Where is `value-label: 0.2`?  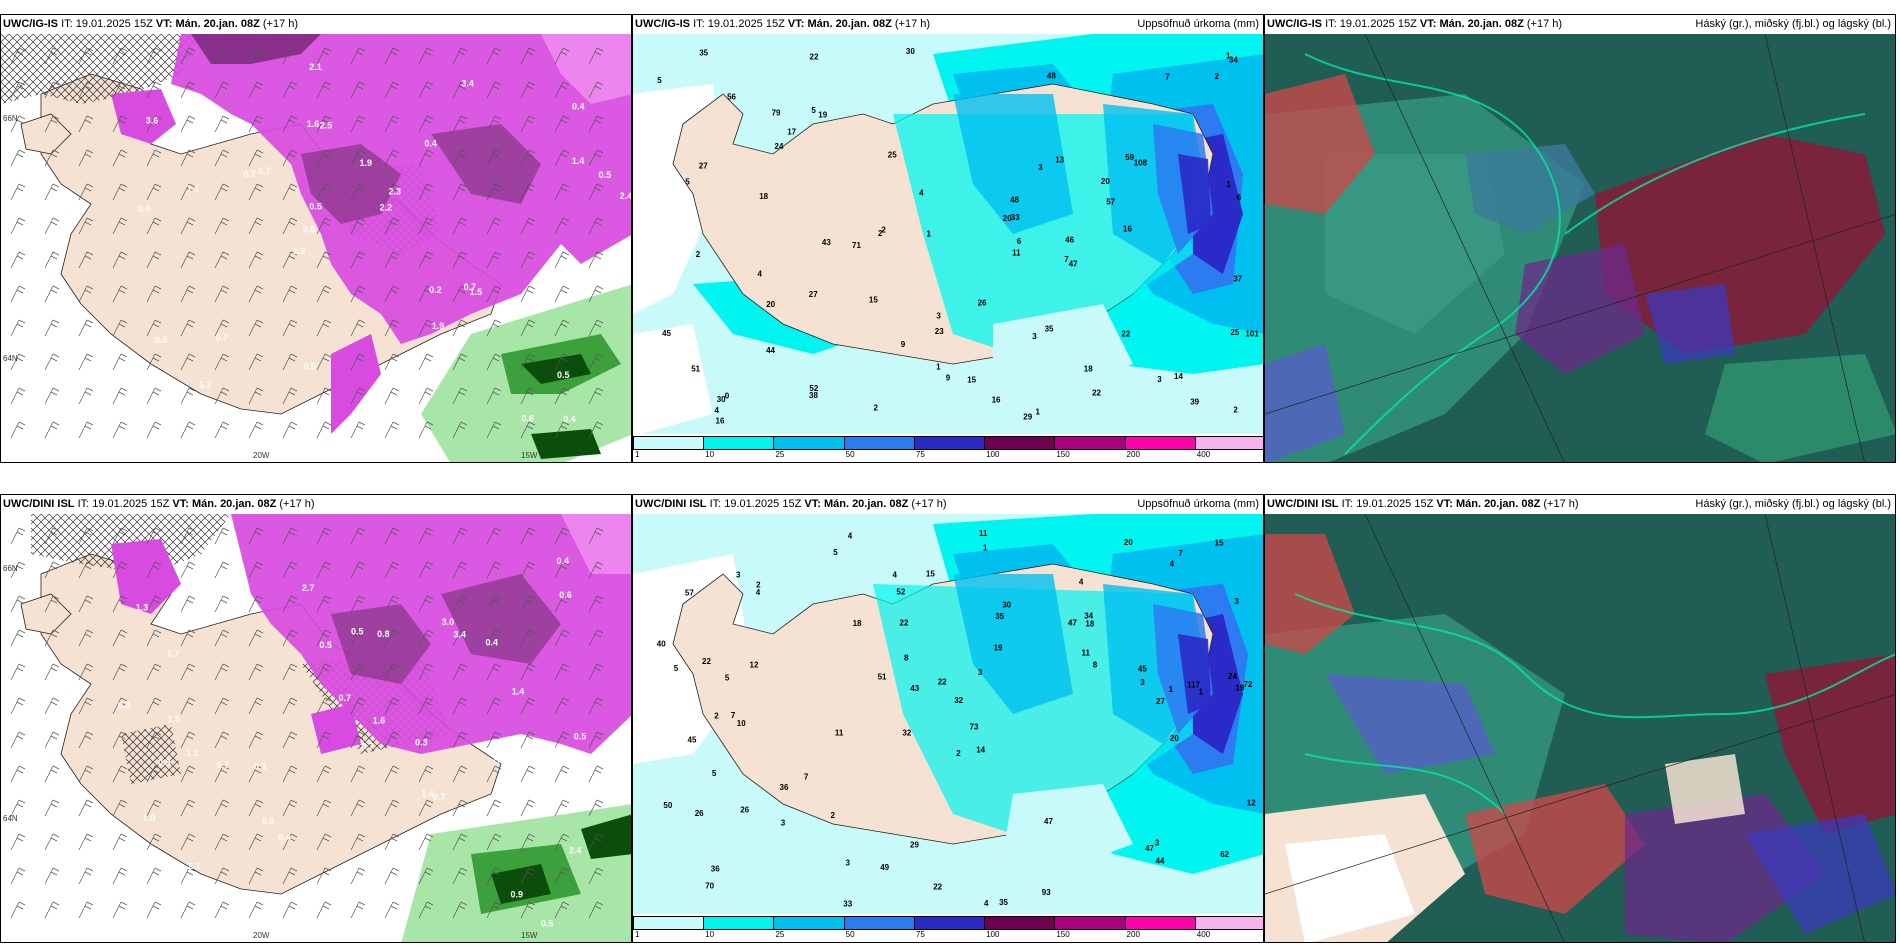
value-label: 0.2 is located at coordinates (435, 290).